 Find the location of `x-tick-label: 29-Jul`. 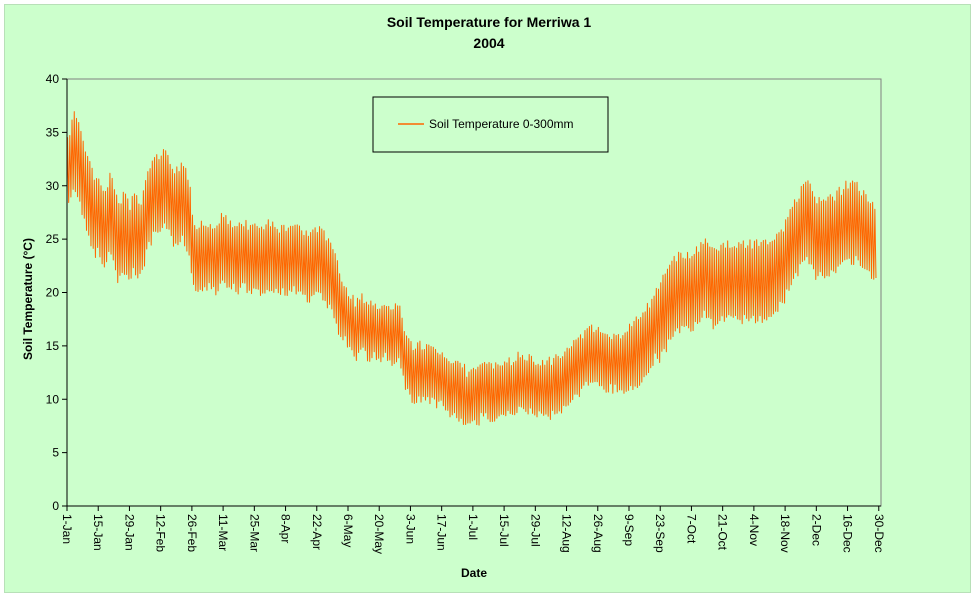

x-tick-label: 29-Jul is located at coordinates (535, 530).